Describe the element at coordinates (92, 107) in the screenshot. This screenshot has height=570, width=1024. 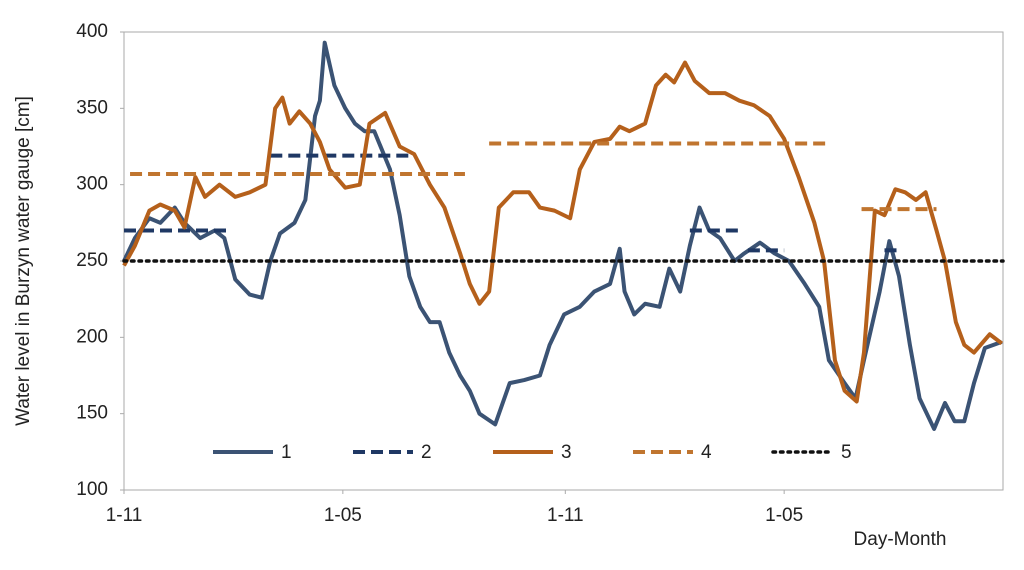
I see `y-tick-label: 350` at that location.